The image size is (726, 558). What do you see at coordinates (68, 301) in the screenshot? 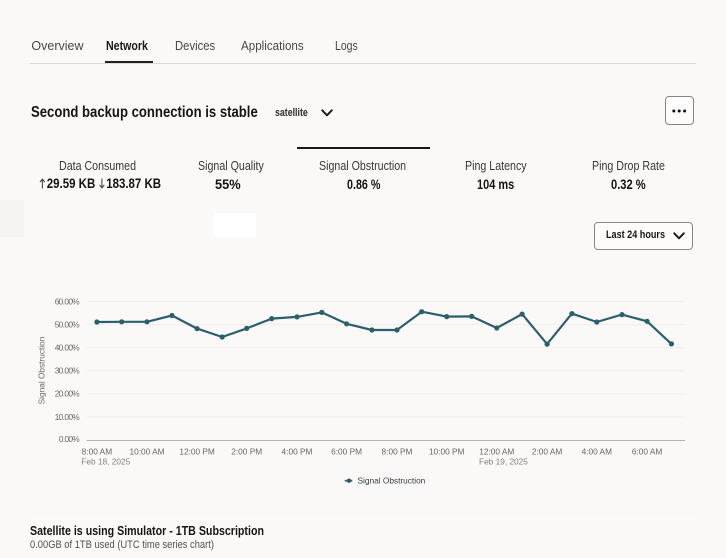
I see `svg-text: 60.00%` at bounding box center [68, 301].